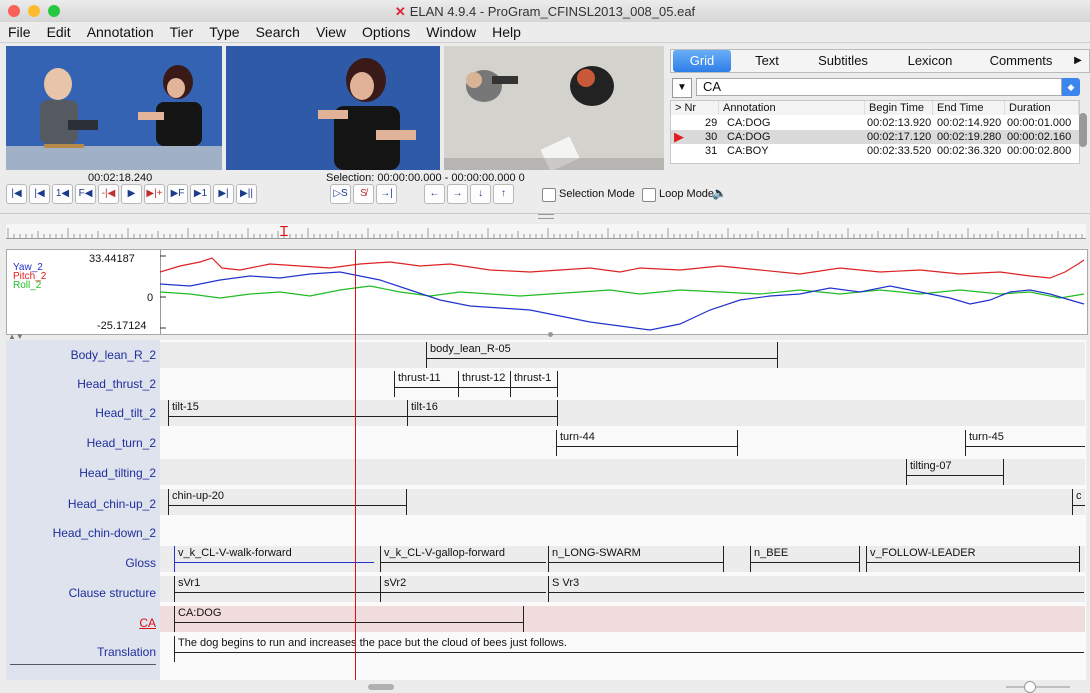  I want to click on next-pixel-button: ▶|+, so click(154, 194).